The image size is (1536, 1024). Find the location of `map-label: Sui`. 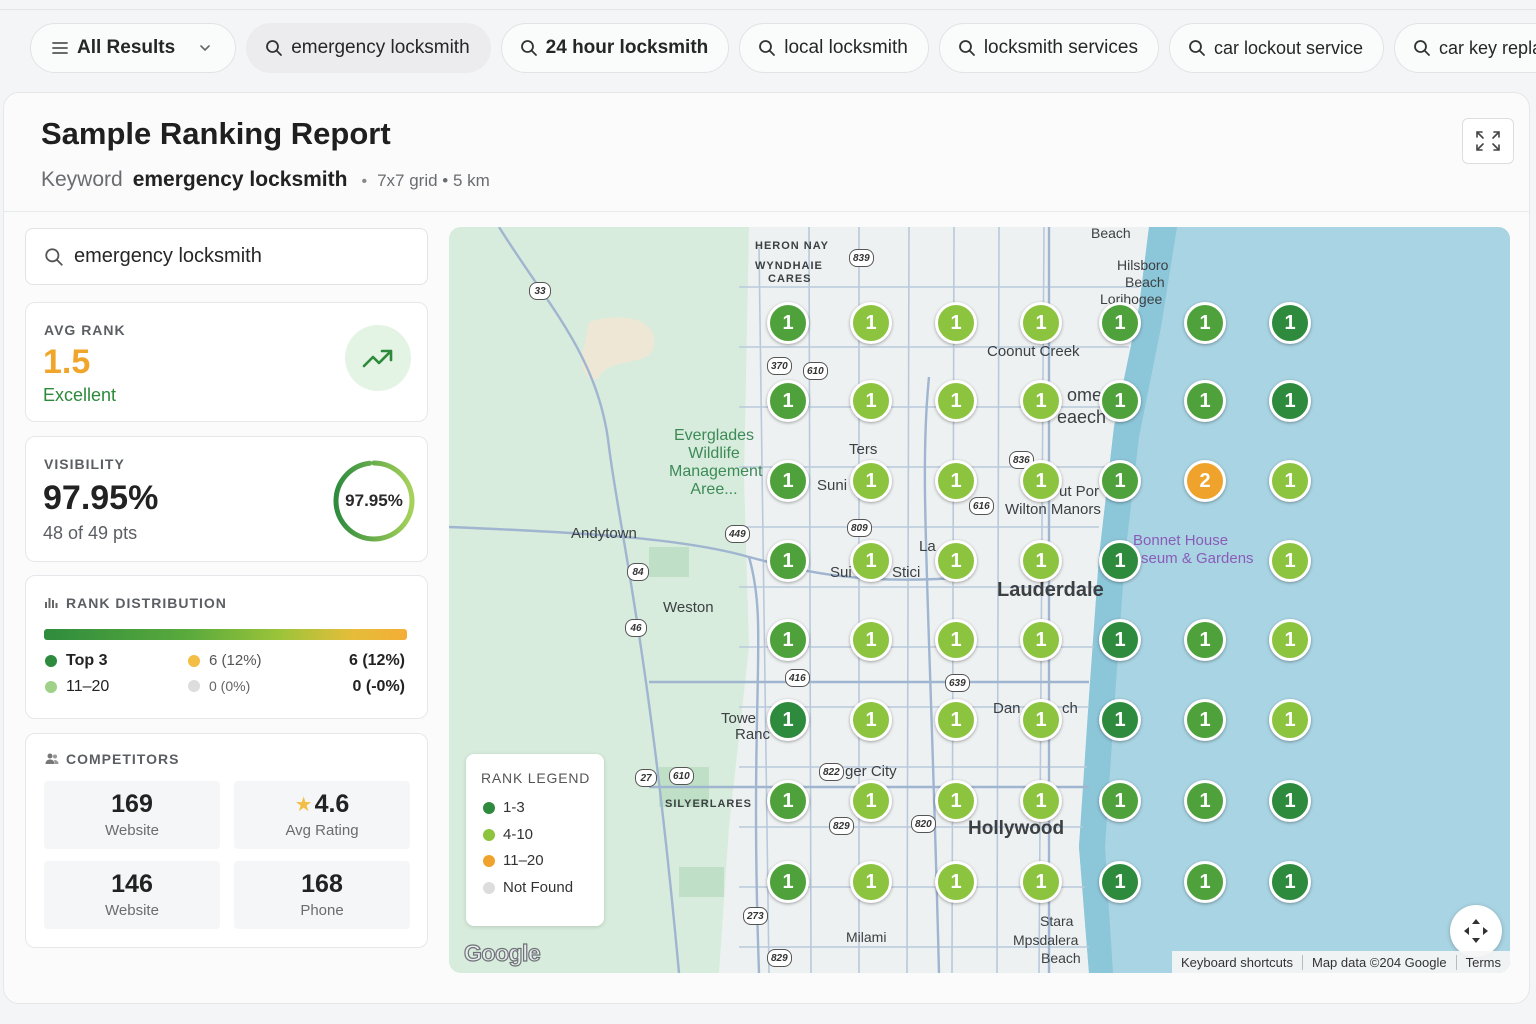

map-label: Sui is located at coordinates (841, 572).